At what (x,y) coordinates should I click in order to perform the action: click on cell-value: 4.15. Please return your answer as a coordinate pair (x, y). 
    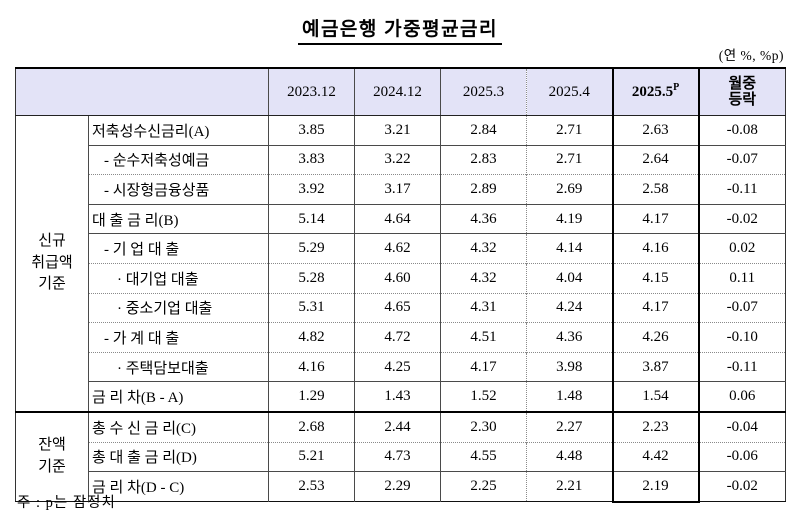
    Looking at the image, I should click on (655, 278).